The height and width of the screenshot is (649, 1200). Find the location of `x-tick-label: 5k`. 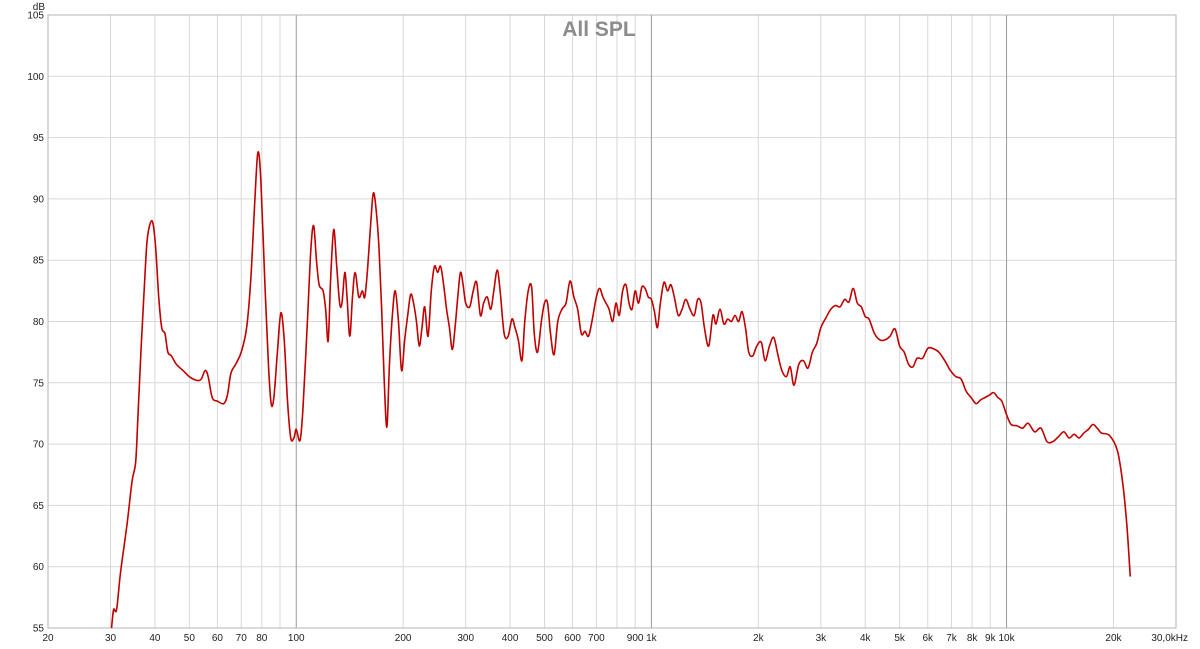

x-tick-label: 5k is located at coordinates (900, 638).